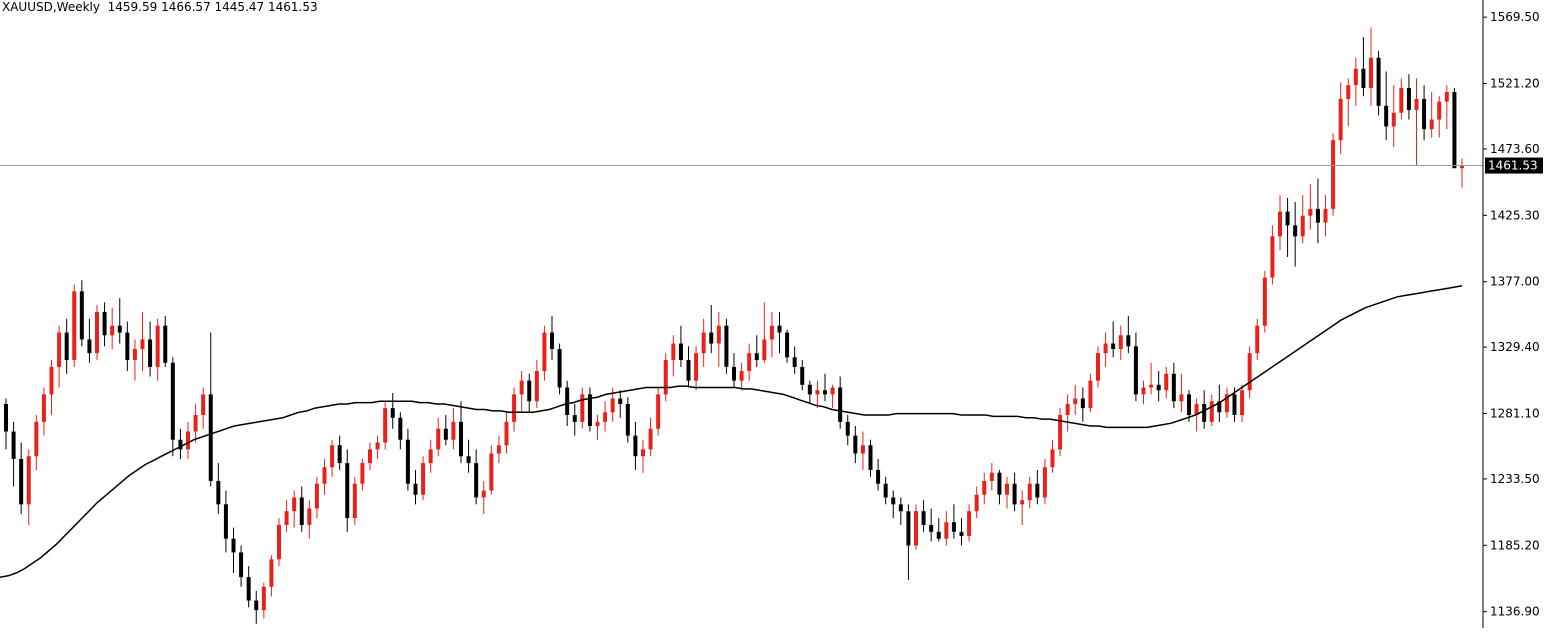 The image size is (1545, 632). Describe the element at coordinates (51, 7) in the screenshot. I see `symbol-timeframe: XAUUSD,Weekly` at that location.